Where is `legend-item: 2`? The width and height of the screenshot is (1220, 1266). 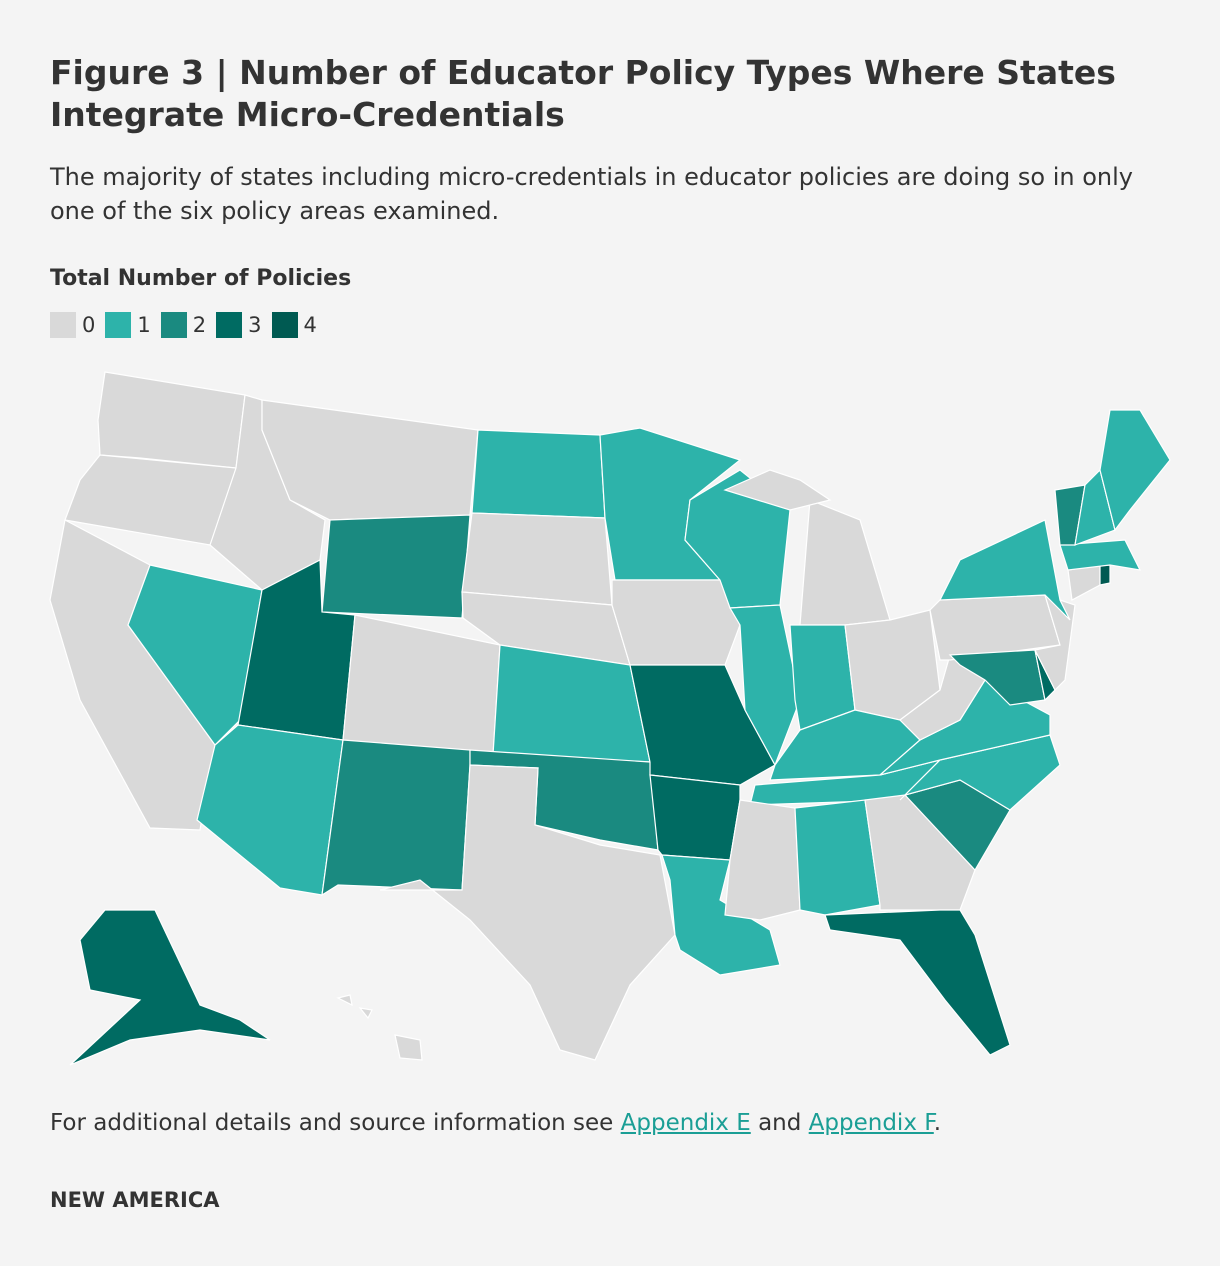
legend-item: 2 is located at coordinates (183, 325).